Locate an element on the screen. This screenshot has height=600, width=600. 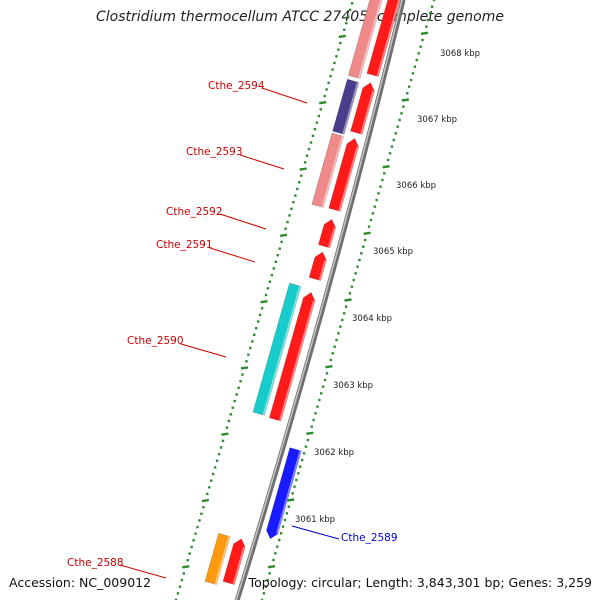
gene-label-cthe-2590: Cthe_2590 is located at coordinates (155, 341).